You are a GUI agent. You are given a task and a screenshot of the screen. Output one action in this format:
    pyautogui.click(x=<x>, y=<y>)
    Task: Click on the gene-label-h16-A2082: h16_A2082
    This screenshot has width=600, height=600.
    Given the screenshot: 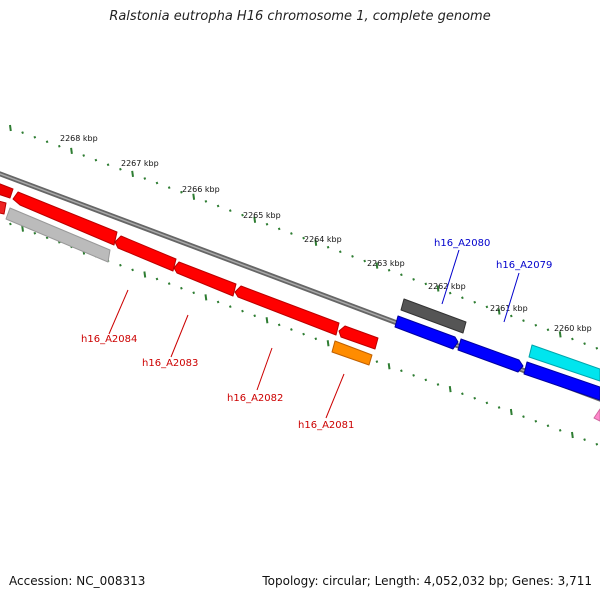 What is the action you would take?
    pyautogui.click(x=255, y=398)
    